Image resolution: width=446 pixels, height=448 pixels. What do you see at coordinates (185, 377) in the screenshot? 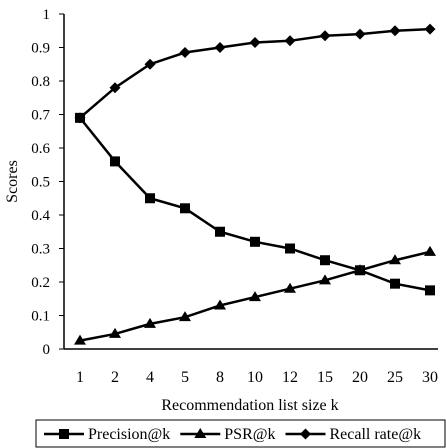
I see `x-tick-label: 5` at bounding box center [185, 377].